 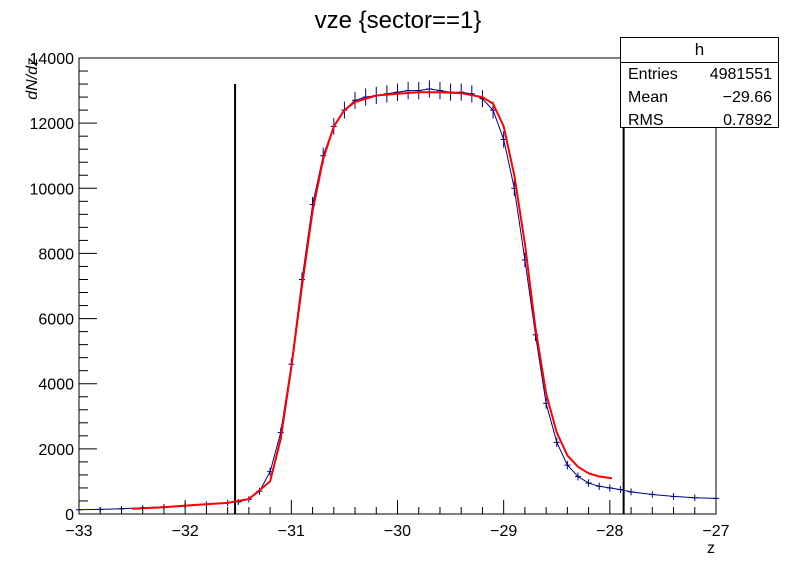 I want to click on stats-title: h, so click(x=699, y=50).